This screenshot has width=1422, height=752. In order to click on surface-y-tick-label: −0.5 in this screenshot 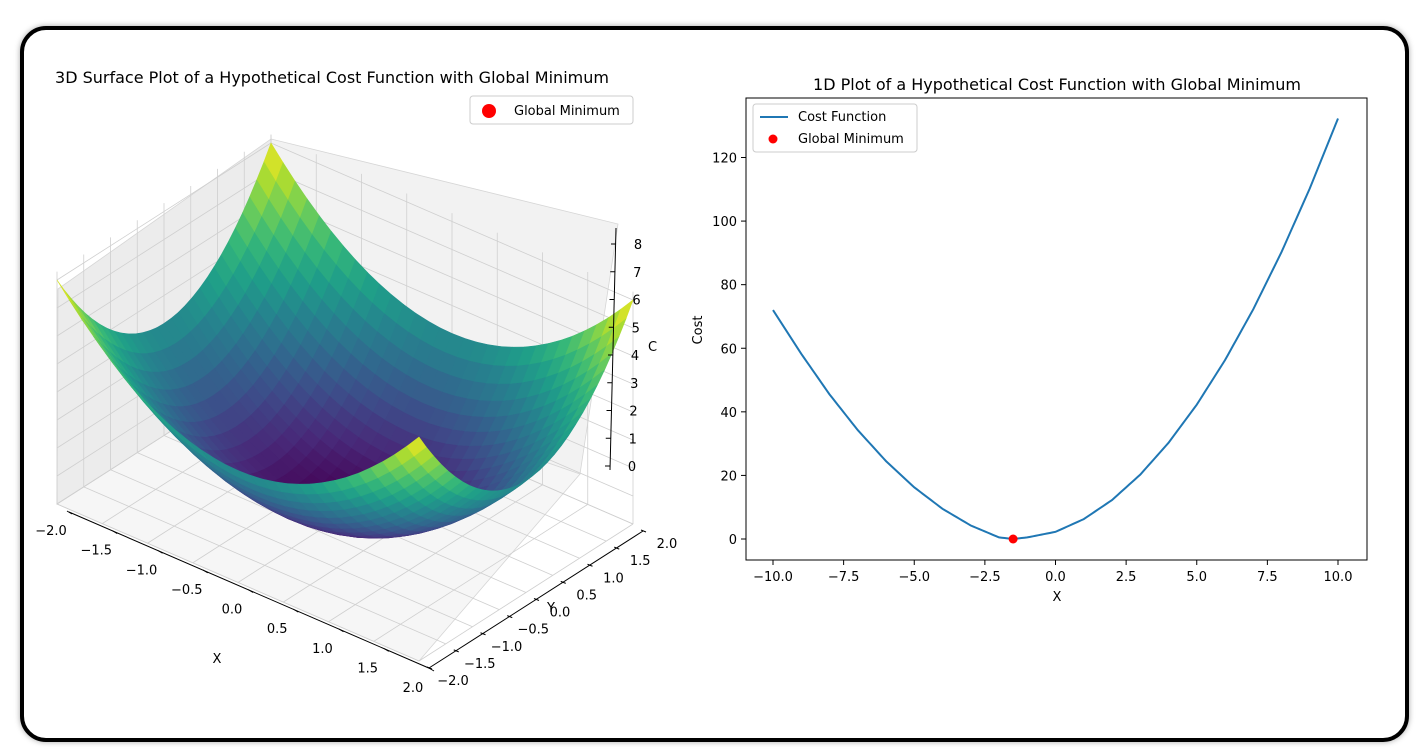, I will do `click(533, 630)`.